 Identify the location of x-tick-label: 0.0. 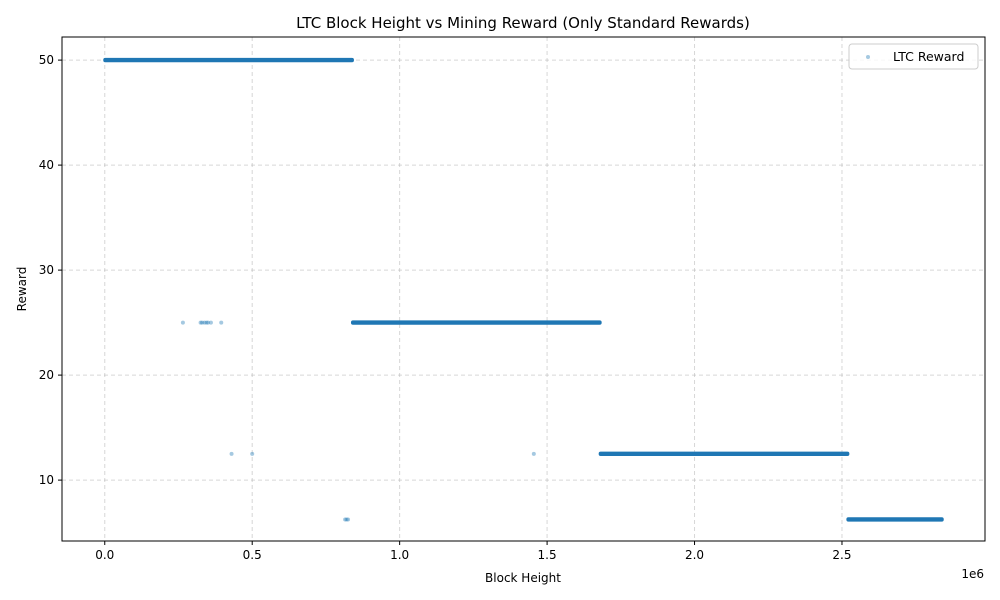
(104, 555).